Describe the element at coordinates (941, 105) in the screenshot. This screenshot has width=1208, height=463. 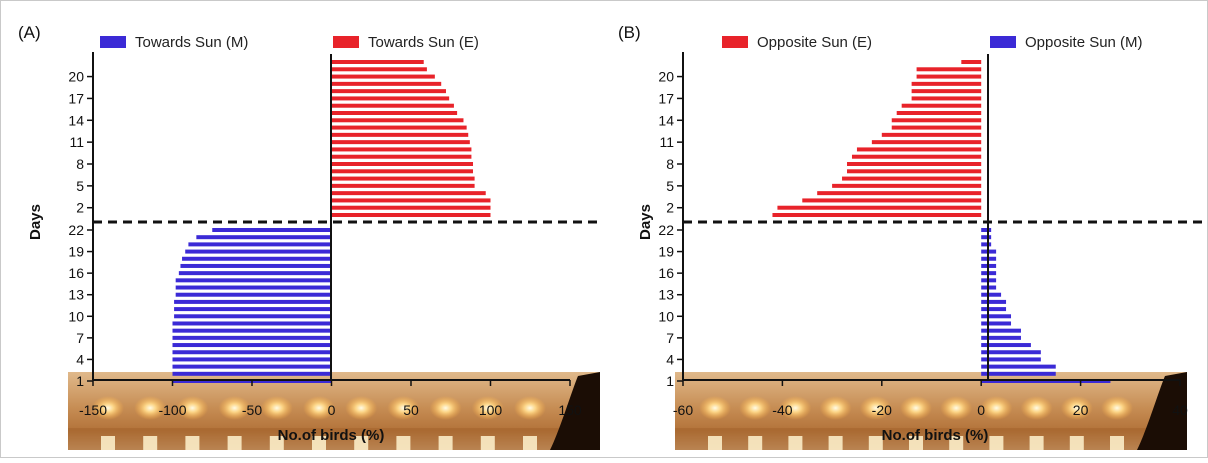
I see `bar-opposite-sun-e--day-16` at that location.